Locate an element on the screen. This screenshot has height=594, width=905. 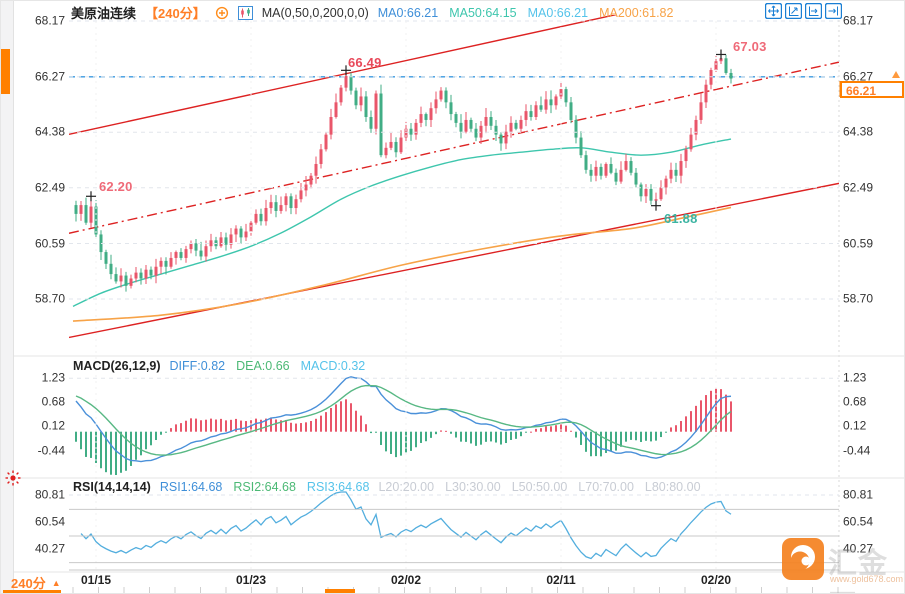
price-annotation: 67.03 is located at coordinates (750, 47).